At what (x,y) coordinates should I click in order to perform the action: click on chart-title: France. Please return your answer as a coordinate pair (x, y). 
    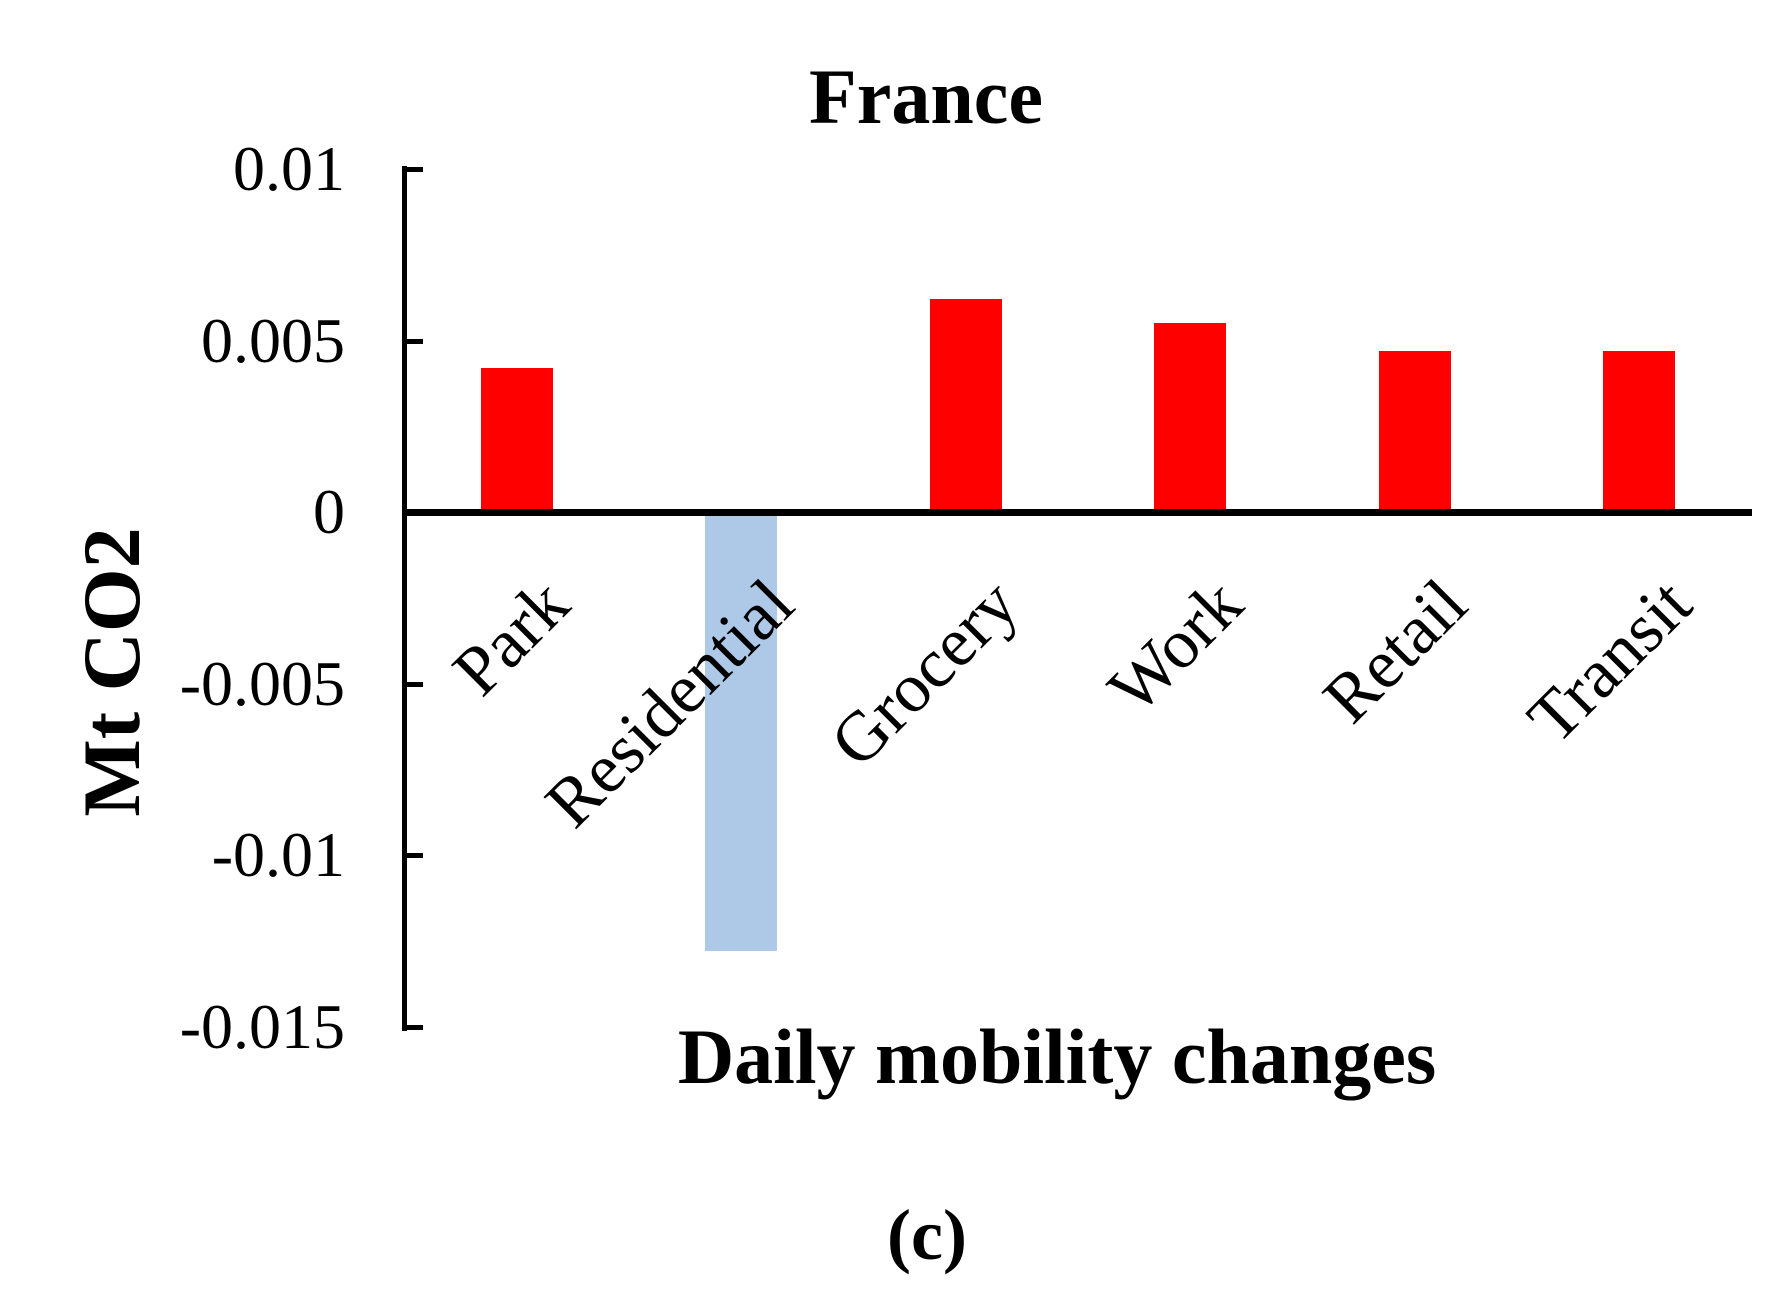
    Looking at the image, I should click on (926, 96).